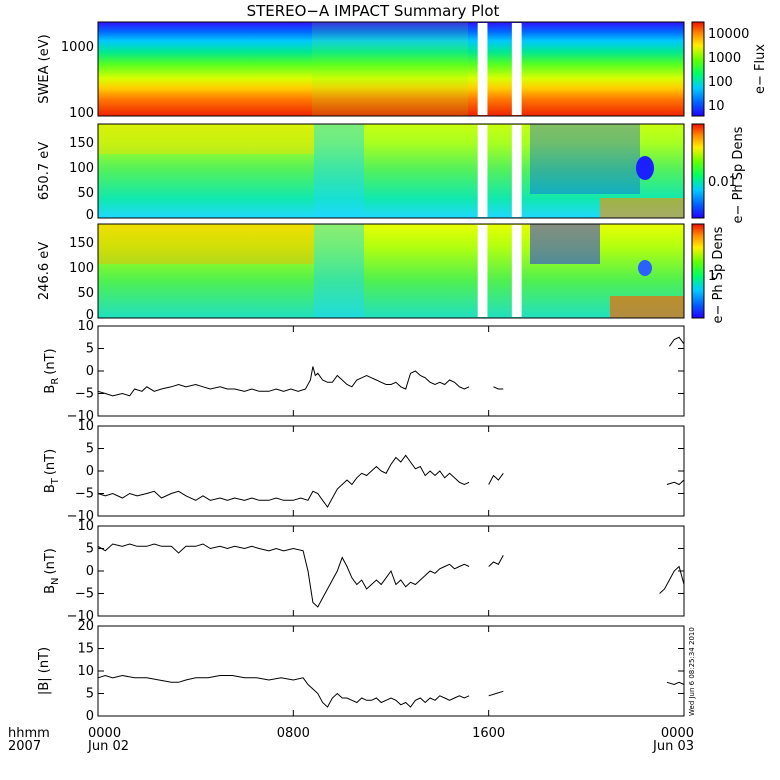  Describe the element at coordinates (585, 159) in the screenshot. I see `pad650-late-region` at that location.